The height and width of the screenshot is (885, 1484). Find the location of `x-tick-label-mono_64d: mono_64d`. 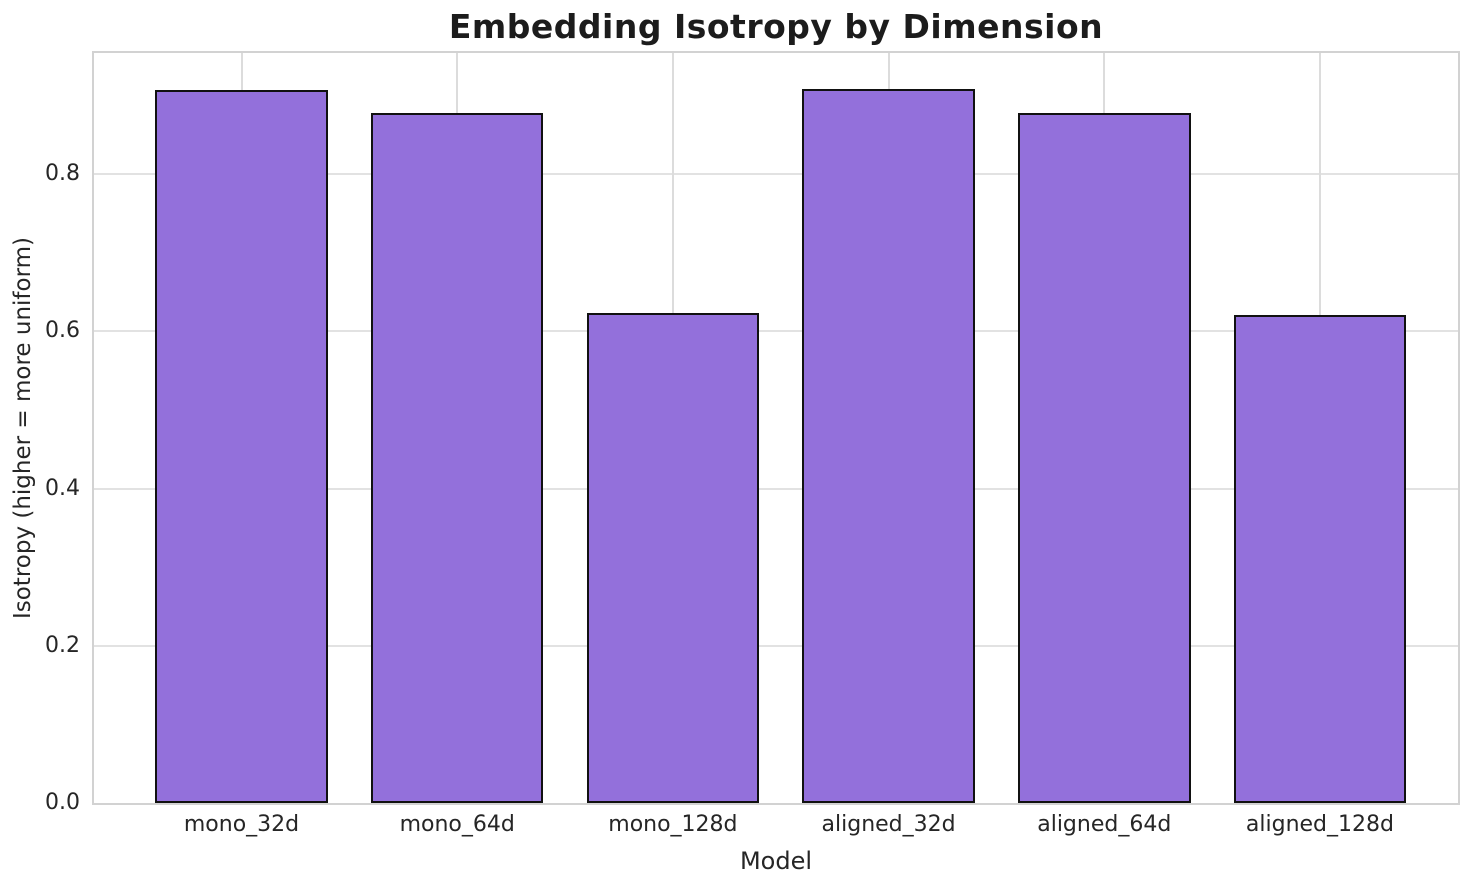

x-tick-label-mono_64d: mono_64d is located at coordinates (457, 824).